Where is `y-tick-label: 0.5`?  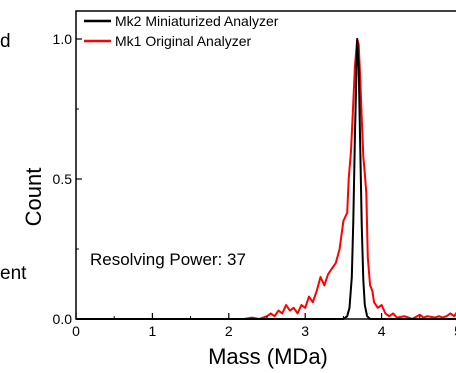 y-tick-label: 0.5 is located at coordinates (63, 179).